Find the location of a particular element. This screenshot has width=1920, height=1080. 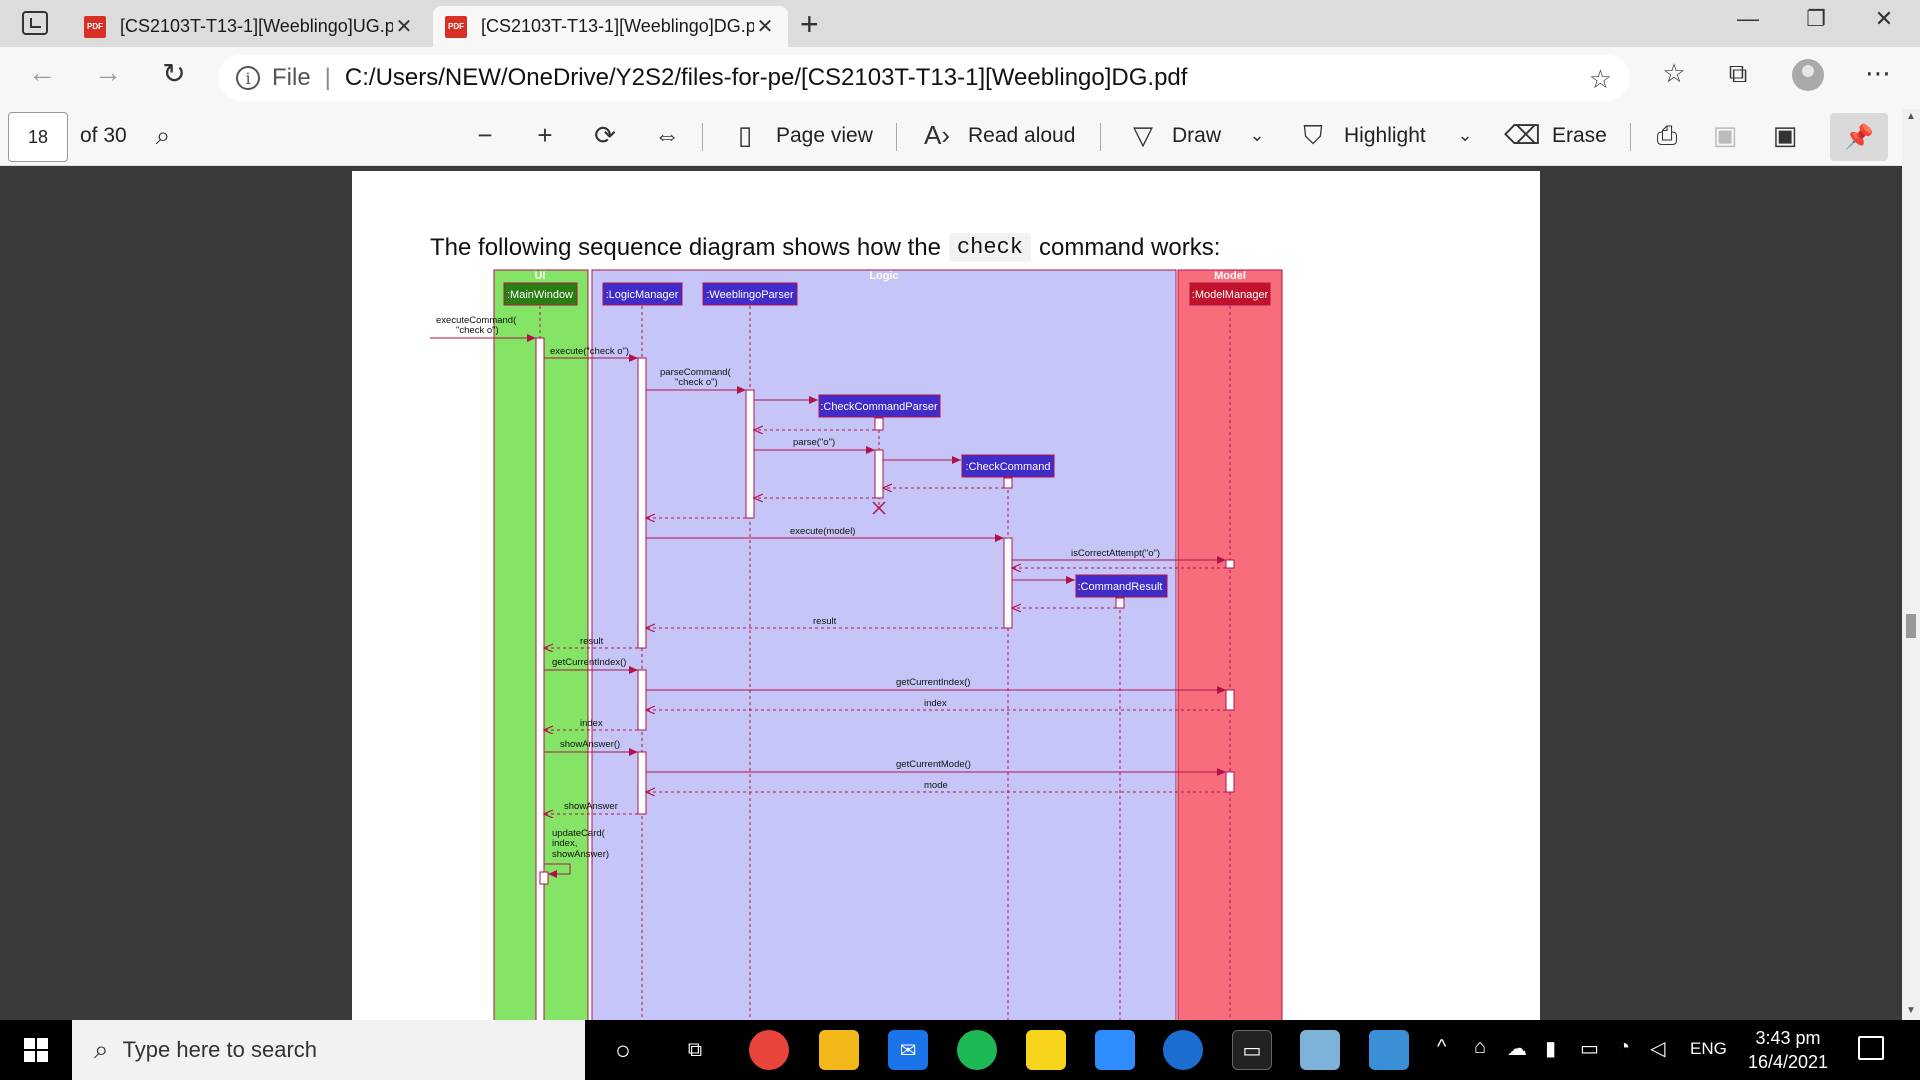

participant-mainwindow: :MainWindow is located at coordinates (540, 295).